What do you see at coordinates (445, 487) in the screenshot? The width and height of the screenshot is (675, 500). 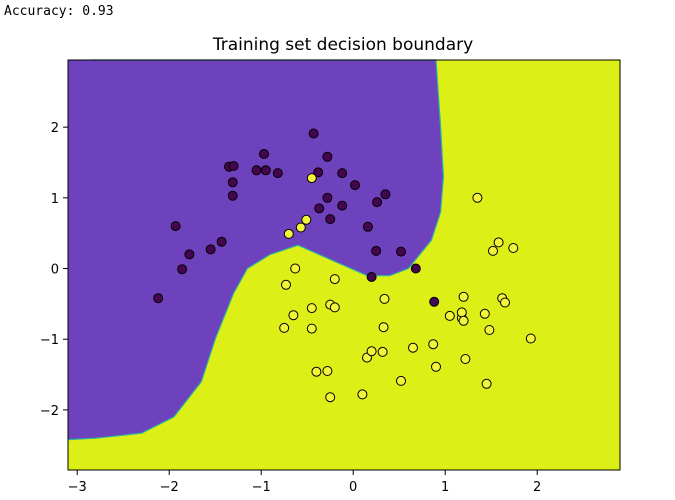 I see `x-tick-label: 1` at bounding box center [445, 487].